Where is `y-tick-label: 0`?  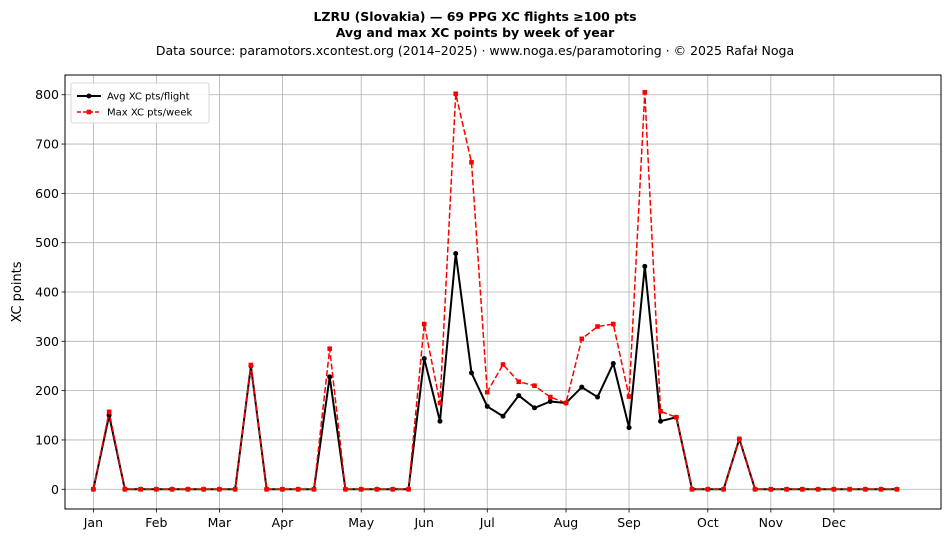 y-tick-label: 0 is located at coordinates (55, 489).